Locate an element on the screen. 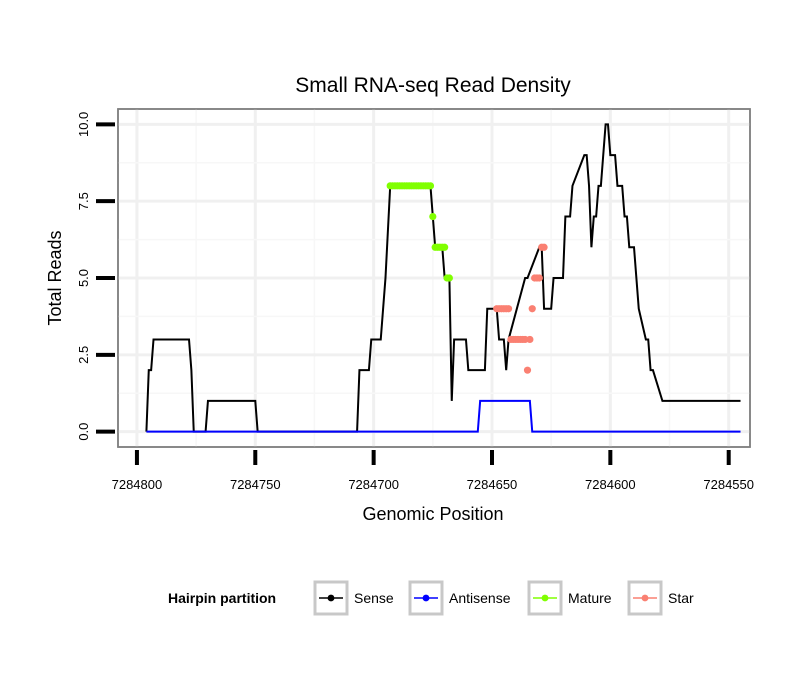  legend-item-mature: Mature is located at coordinates (569, 598).